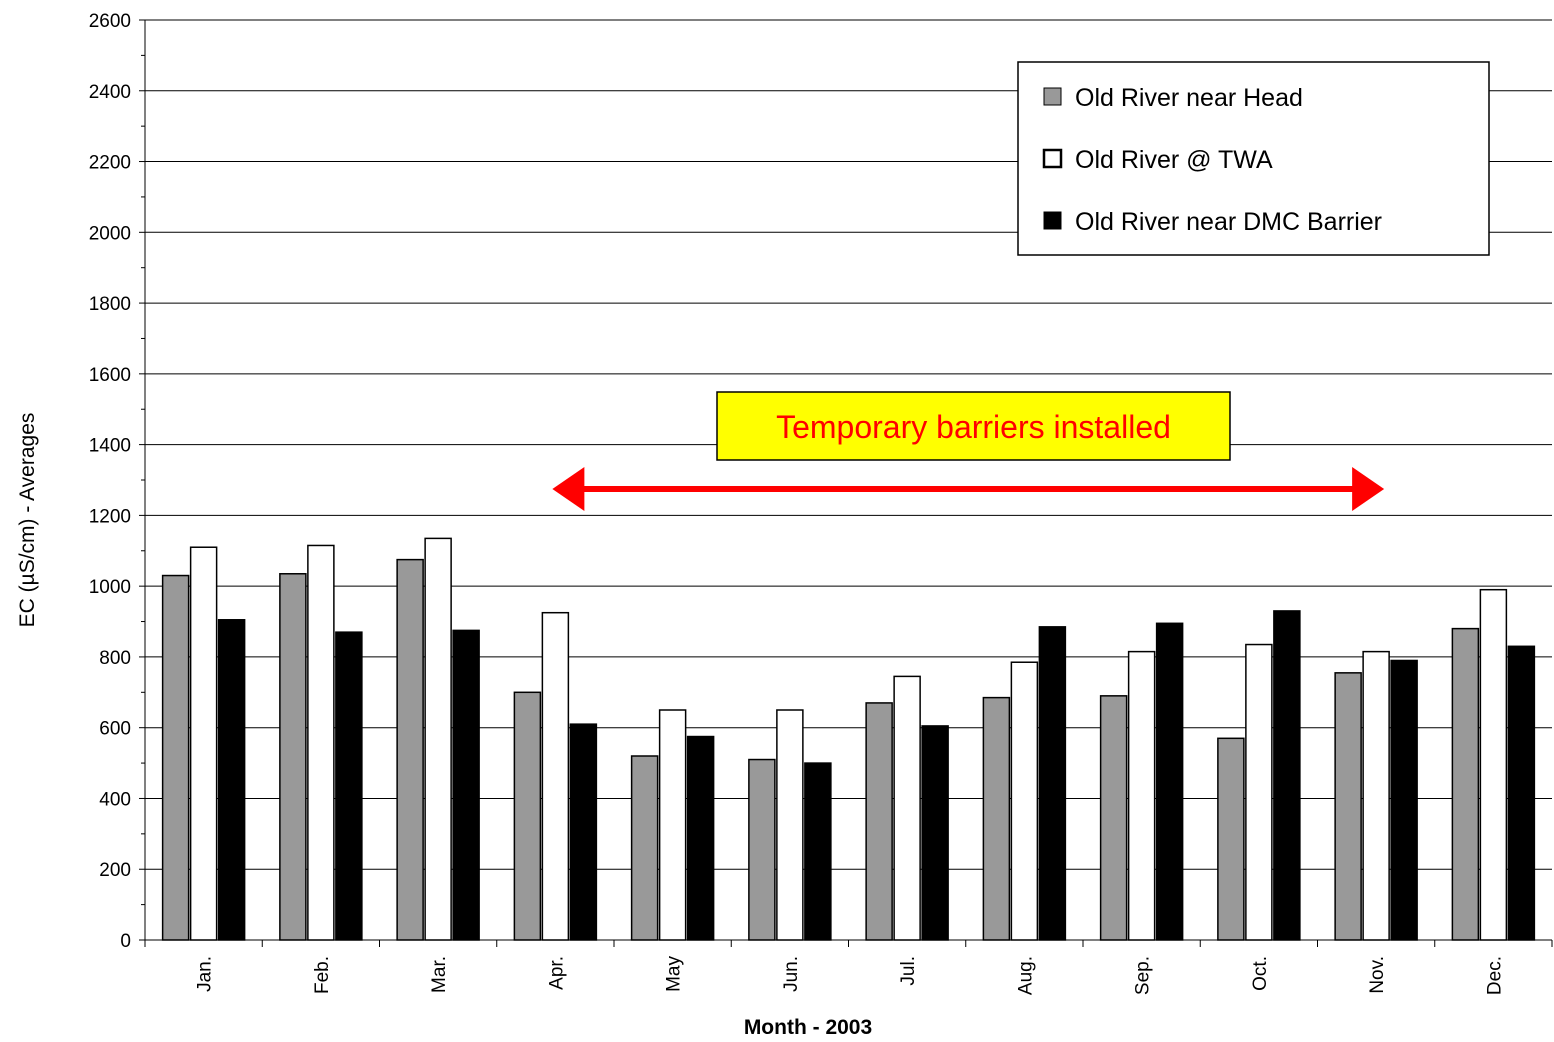  What do you see at coordinates (762, 849) in the screenshot?
I see `bar-old-river-near-head-jun` at bounding box center [762, 849].